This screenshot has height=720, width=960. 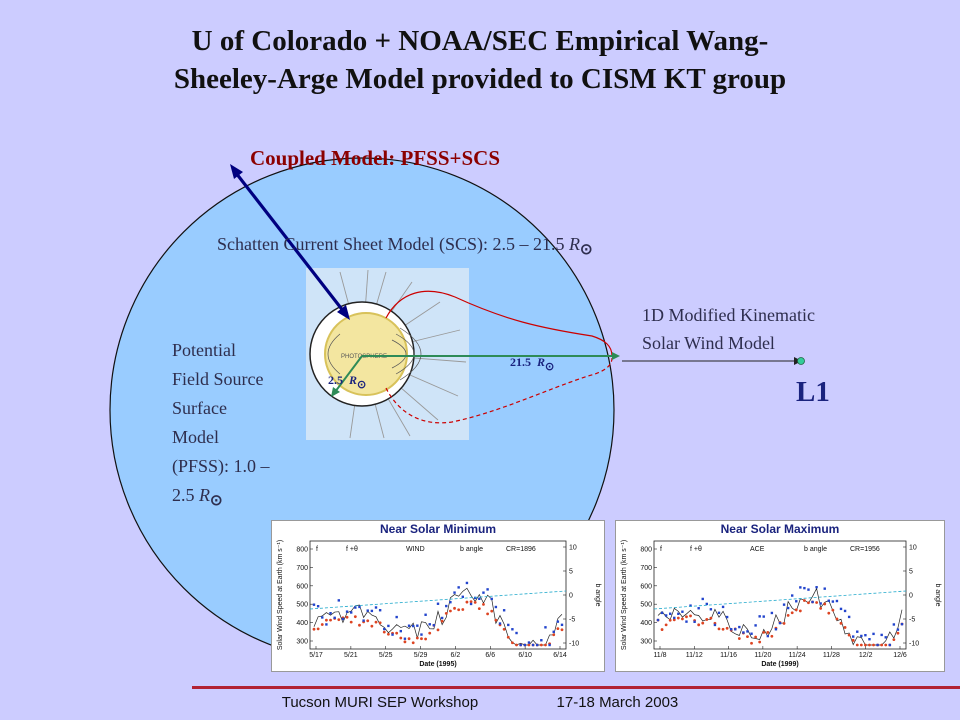 I want to click on legend-entry: f +θ, so click(x=696, y=549).